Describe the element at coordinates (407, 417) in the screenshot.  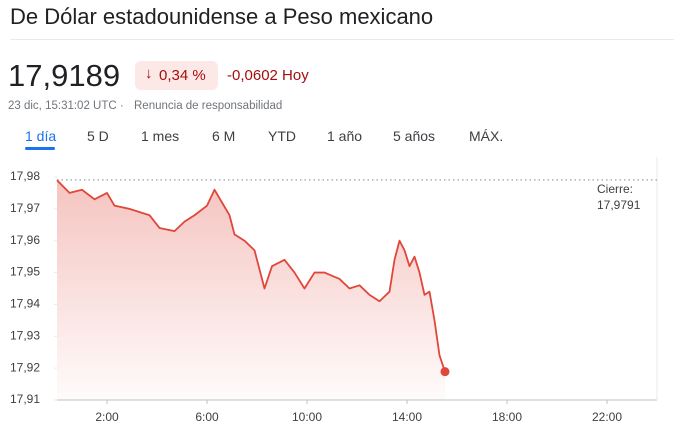
I see `x-tick-label: 14:00` at that location.